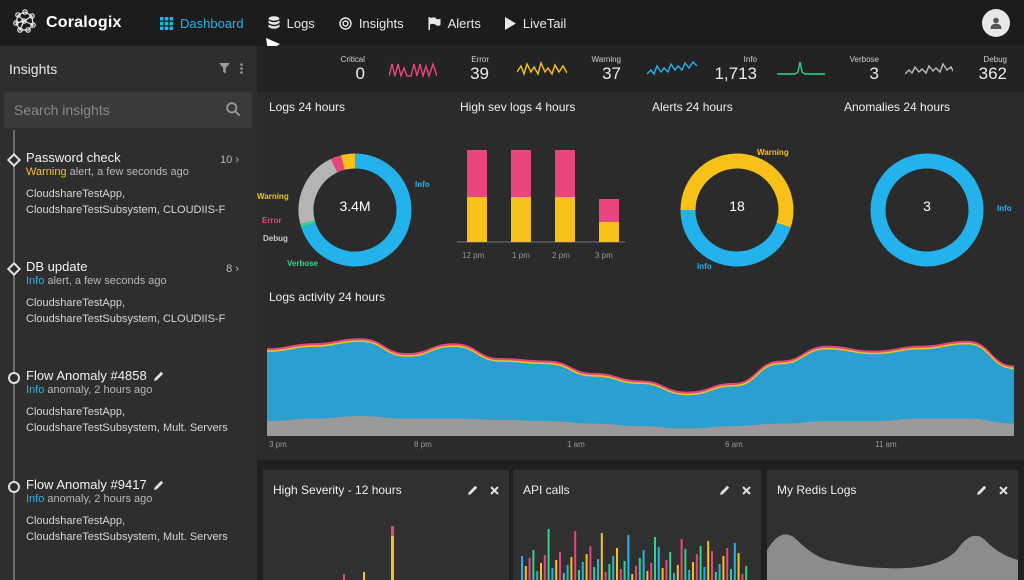 This screenshot has width=1024, height=580. I want to click on anomalies-24h-donut, so click(927, 210).